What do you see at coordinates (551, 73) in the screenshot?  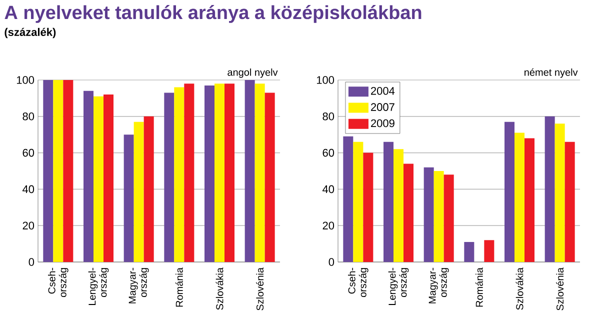 I see `text: német nyelv` at bounding box center [551, 73].